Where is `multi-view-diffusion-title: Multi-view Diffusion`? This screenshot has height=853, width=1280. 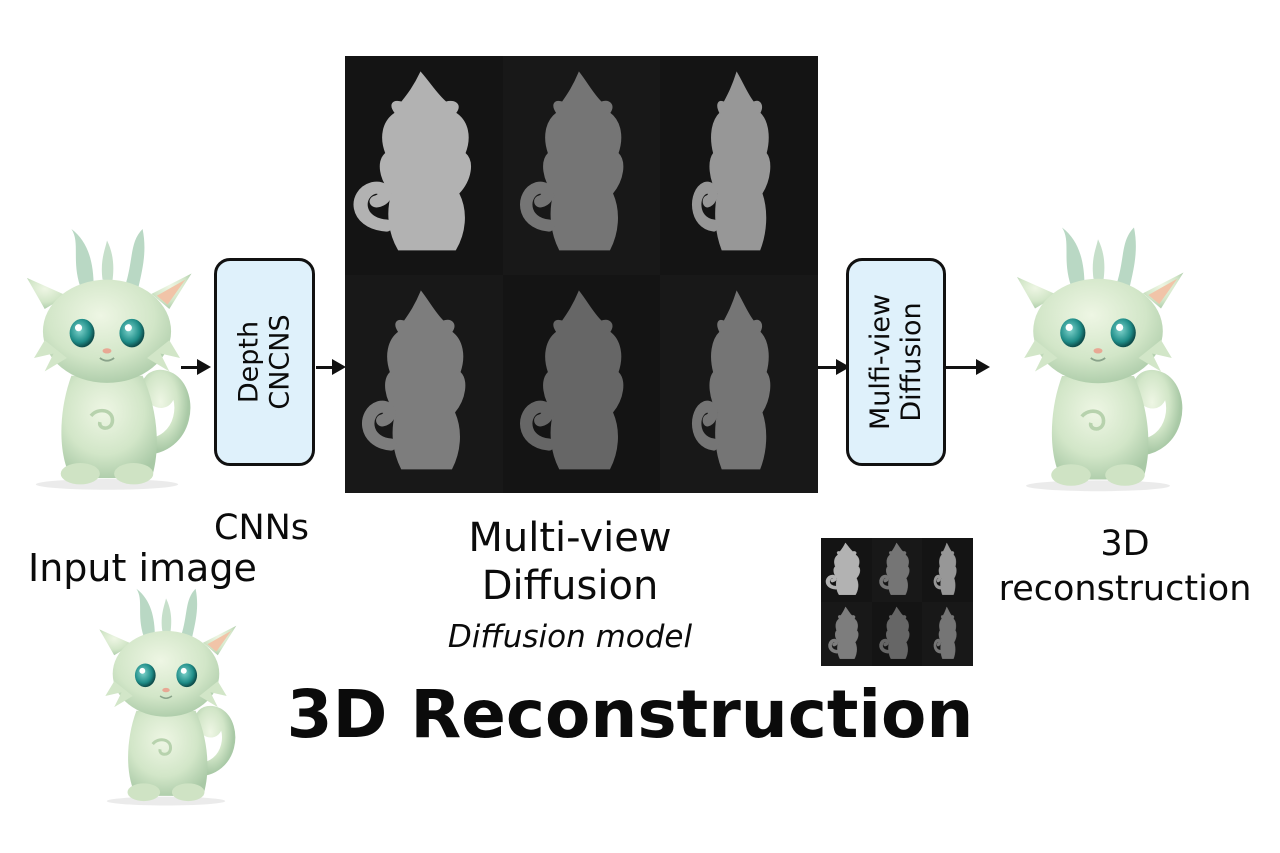 multi-view-diffusion-title: Multi-view Diffusion is located at coordinates (570, 562).